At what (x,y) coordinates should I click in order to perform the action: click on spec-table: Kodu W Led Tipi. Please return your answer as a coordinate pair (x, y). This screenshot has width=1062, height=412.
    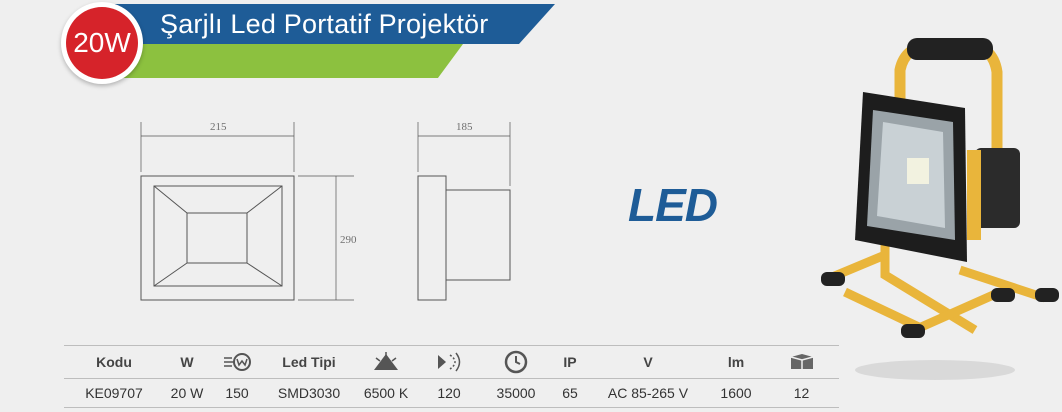
    Looking at the image, I should click on (451, 376).